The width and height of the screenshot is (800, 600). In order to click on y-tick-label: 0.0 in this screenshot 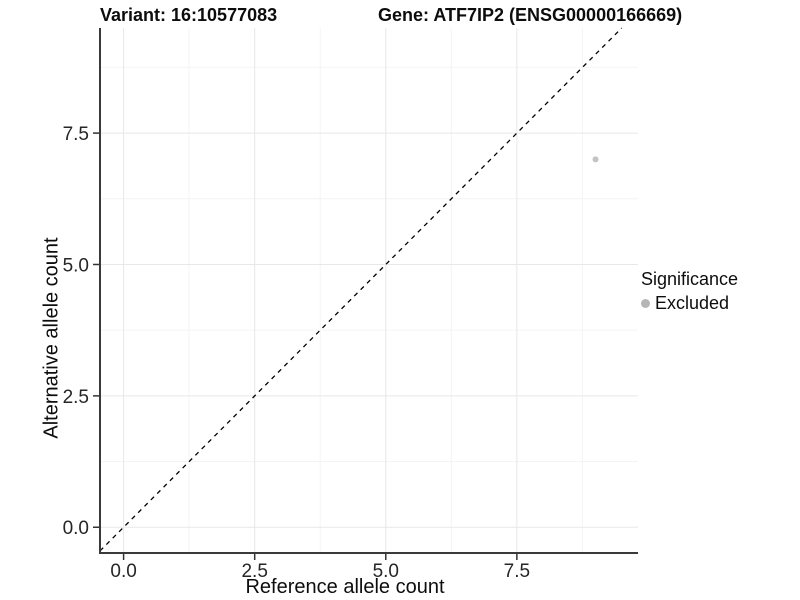, I will do `click(76, 528)`.